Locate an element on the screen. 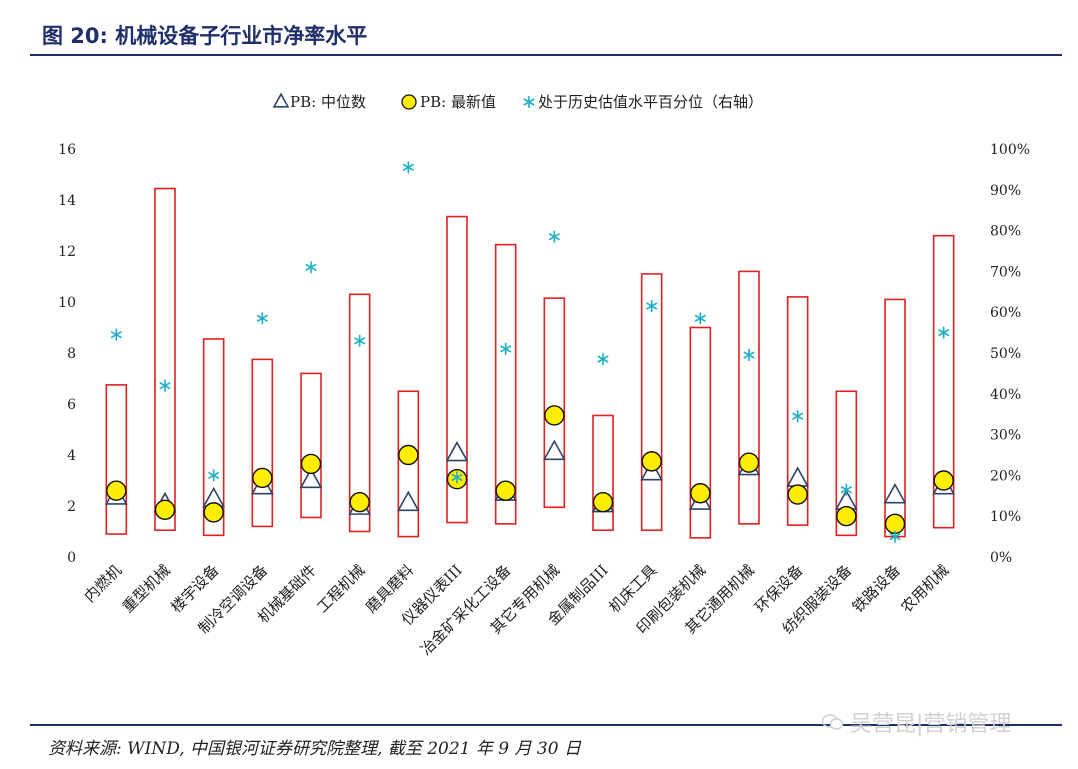  watermark-text: 吴营昆|营销管理 is located at coordinates (931, 724).